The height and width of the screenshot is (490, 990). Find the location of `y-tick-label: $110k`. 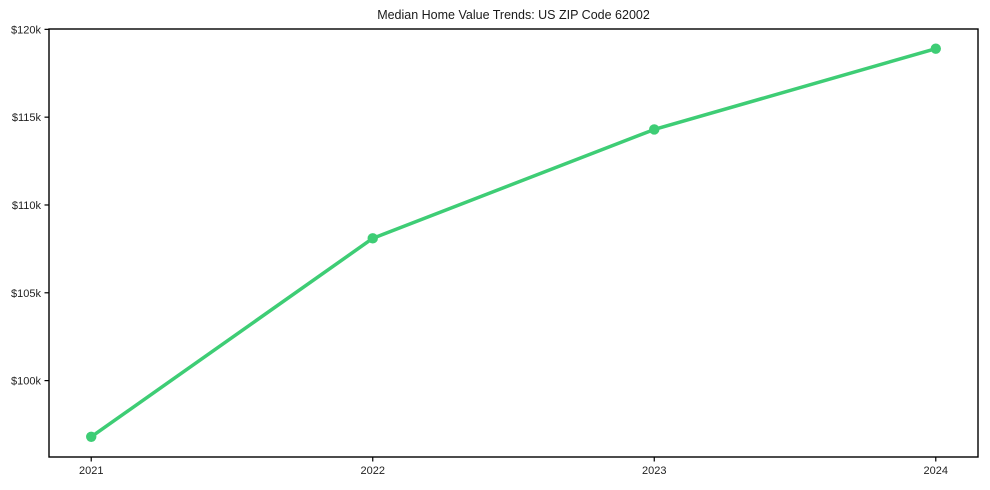

y-tick-label: $110k is located at coordinates (27, 206).